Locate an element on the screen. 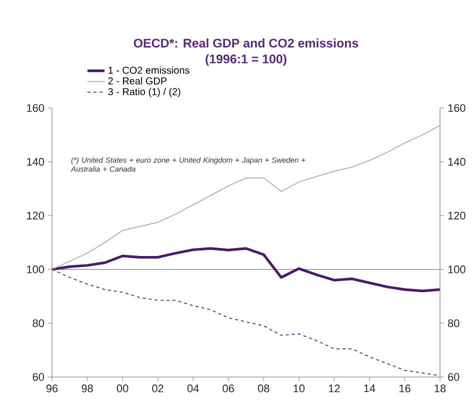  y-tick-label: 60 is located at coordinates (38, 377).